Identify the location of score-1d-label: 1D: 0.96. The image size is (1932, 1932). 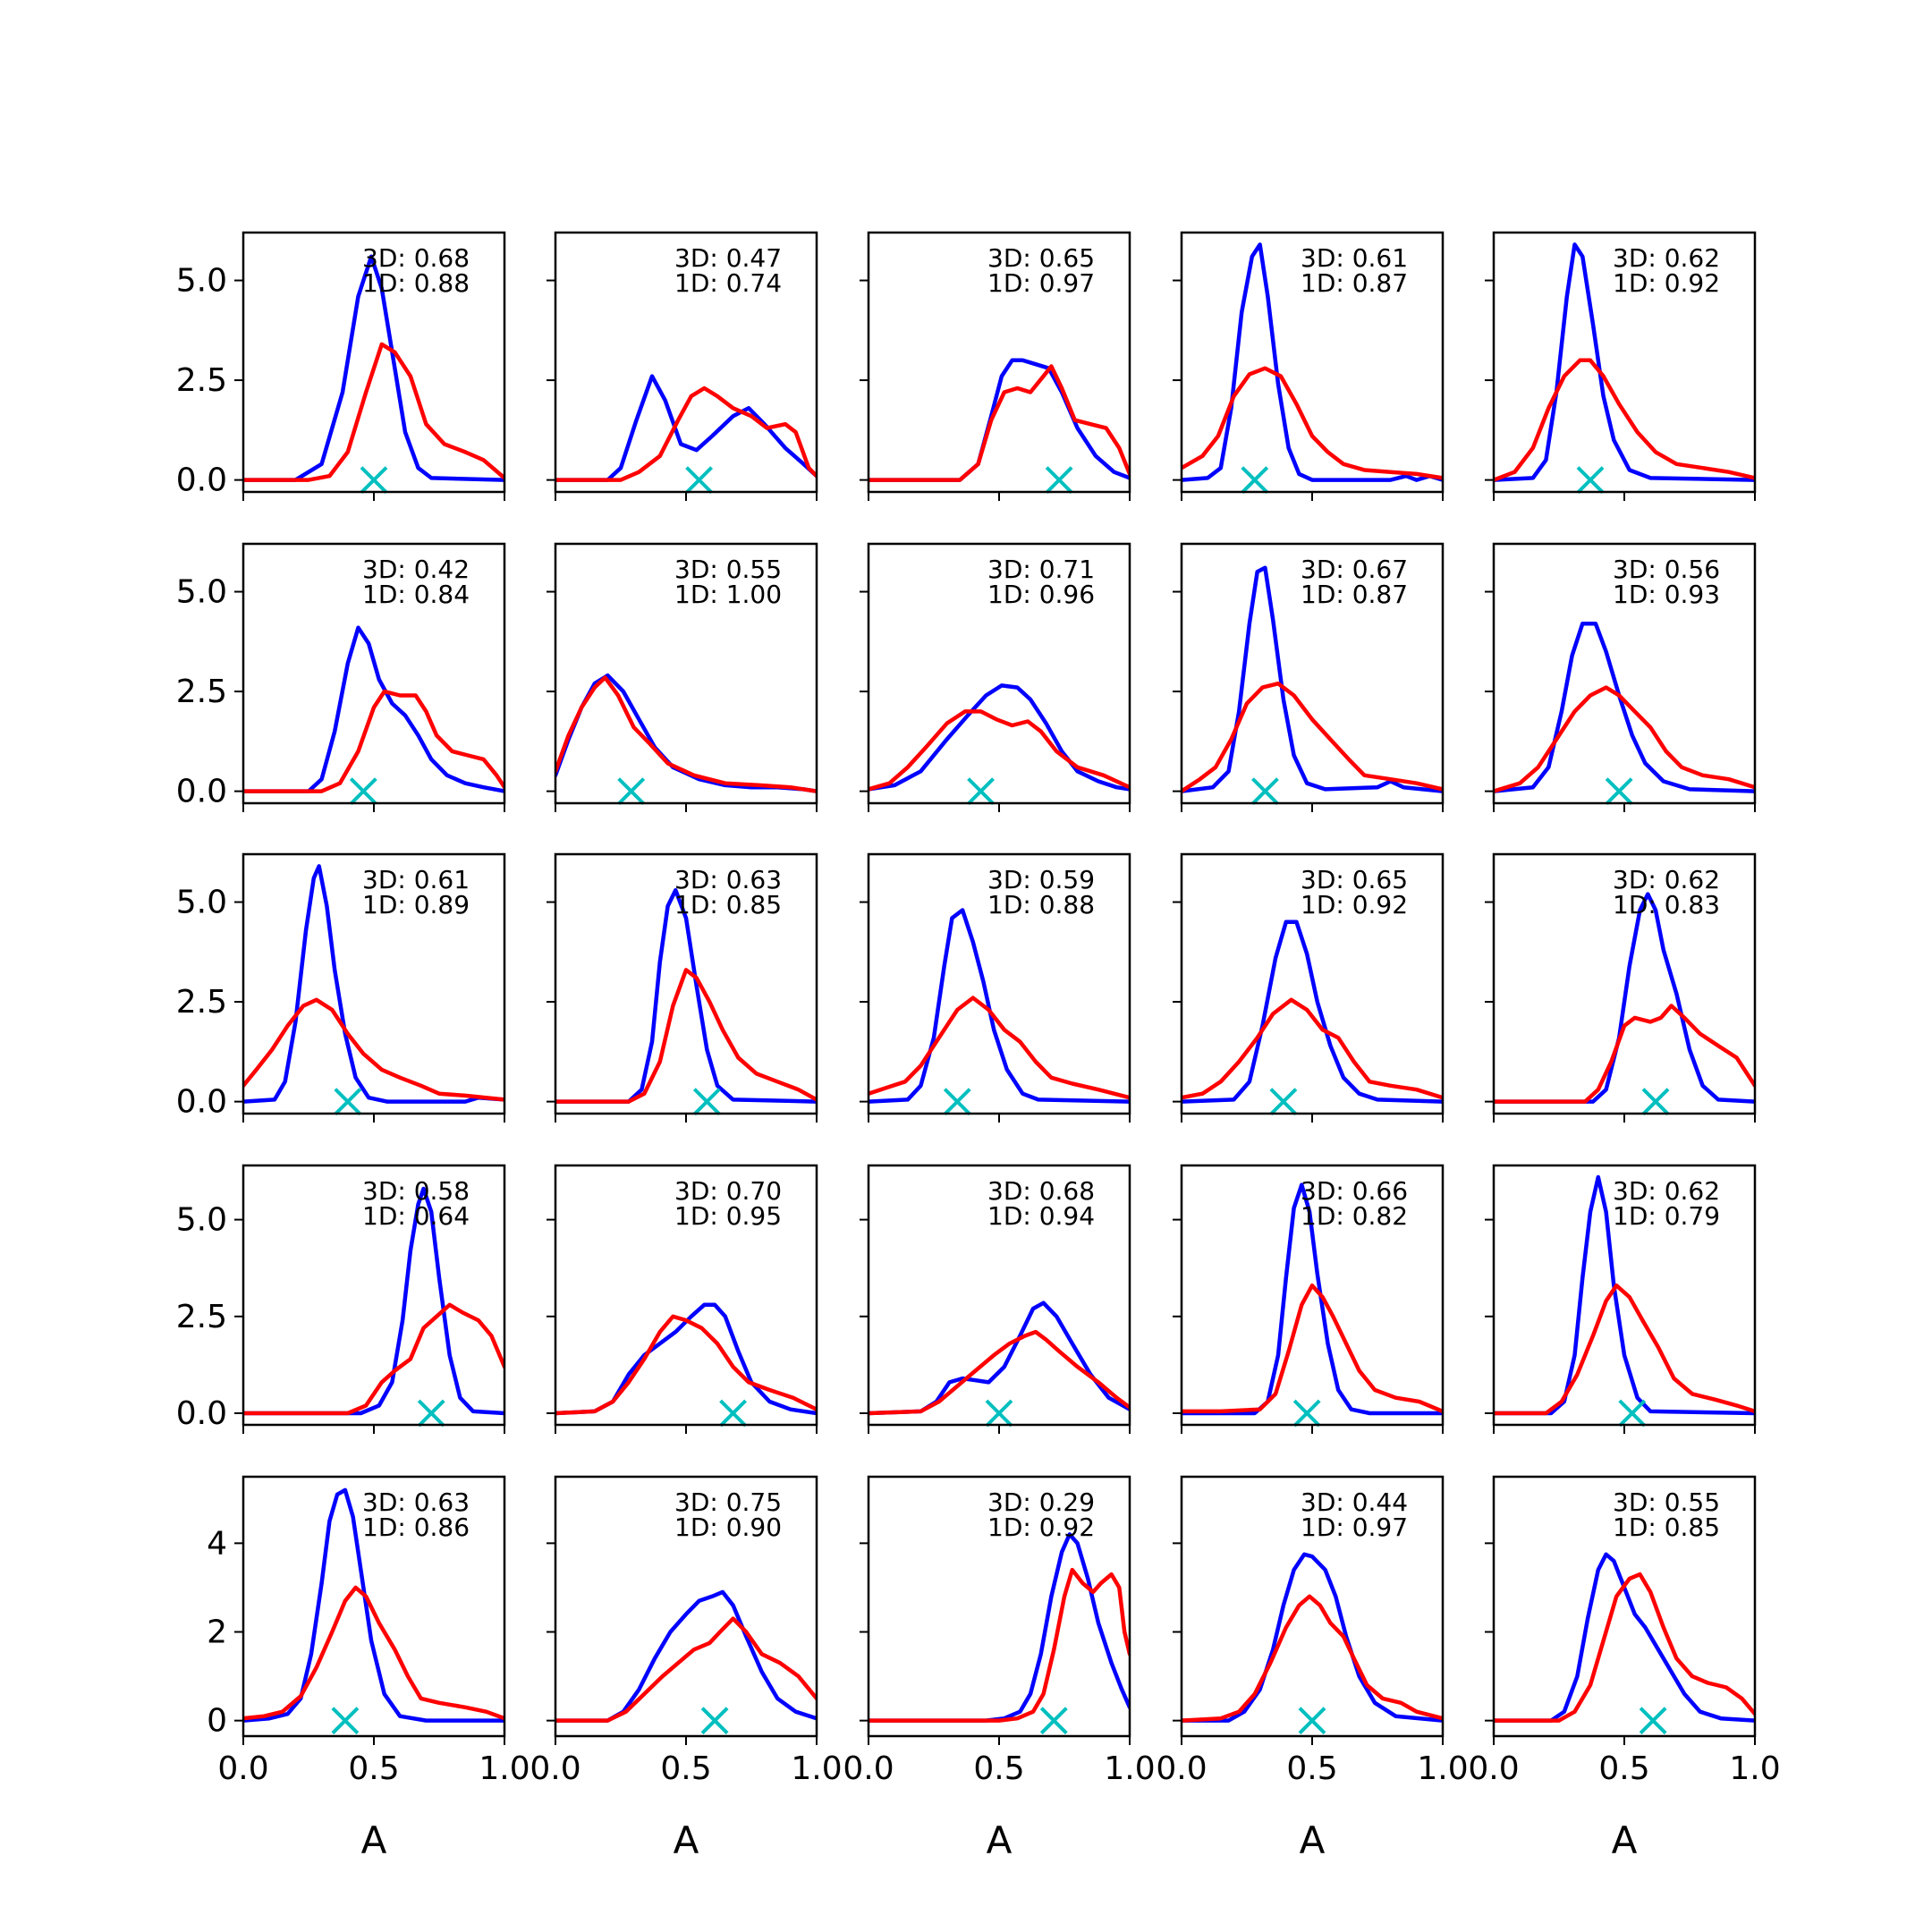
(1041, 594).